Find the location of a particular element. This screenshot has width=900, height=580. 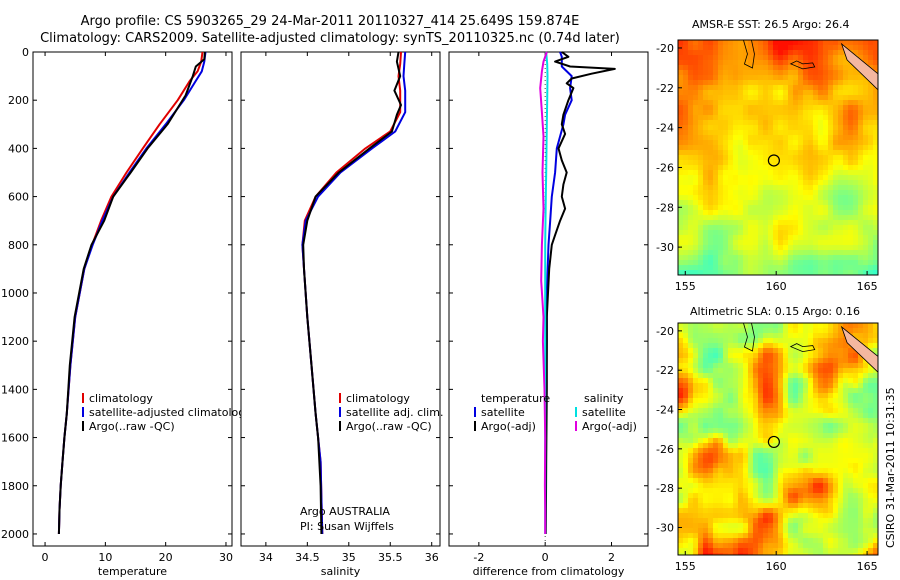

sst_map-argo-marker is located at coordinates (773, 160).